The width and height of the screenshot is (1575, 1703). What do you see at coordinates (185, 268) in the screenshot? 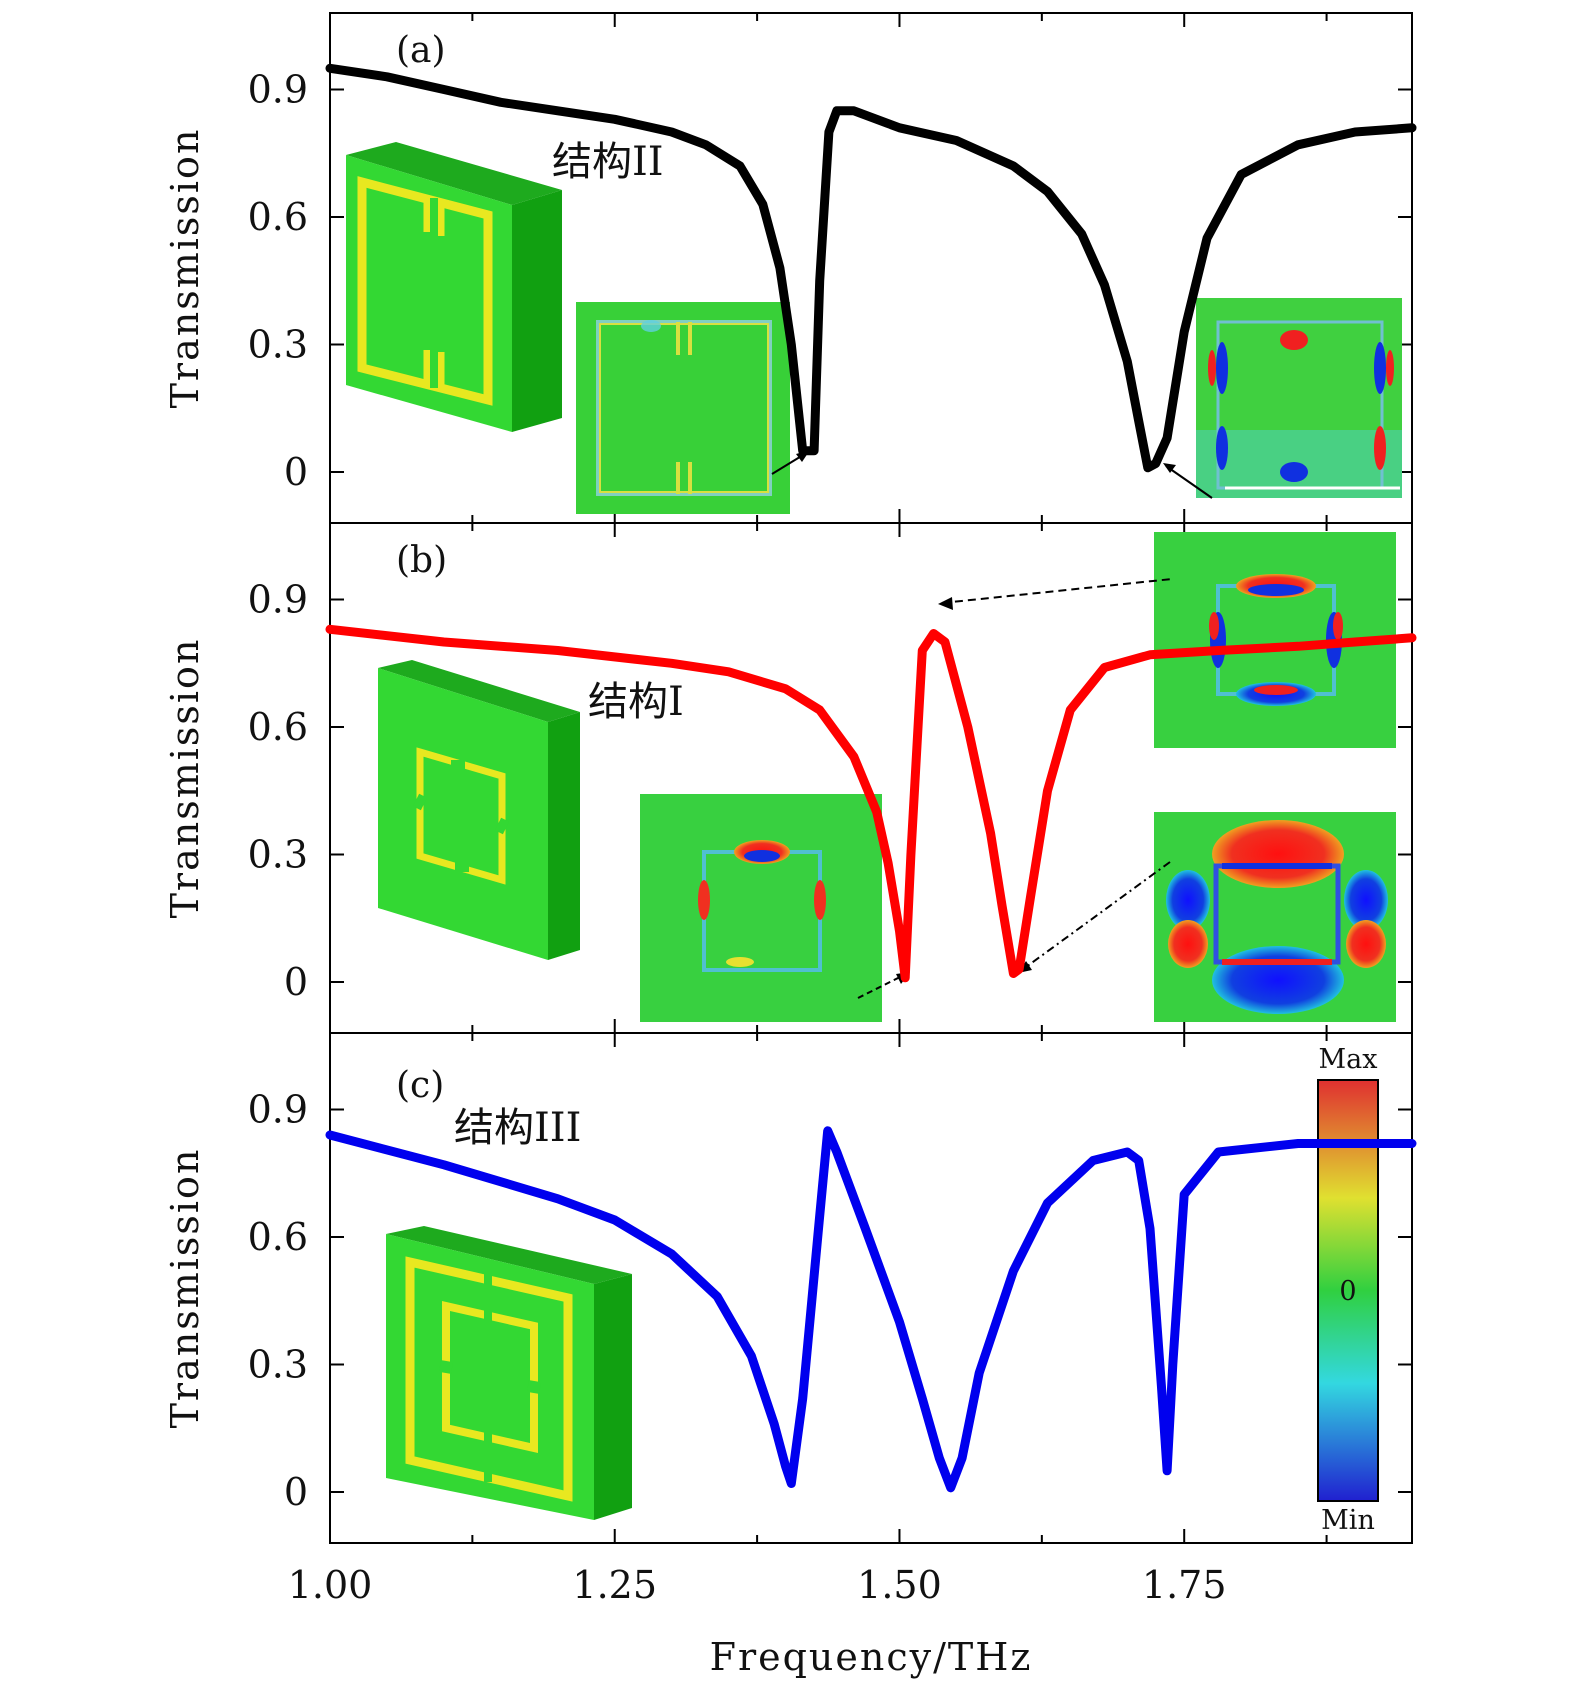
I see `panel-a-ylabel: Transmission` at bounding box center [185, 268].